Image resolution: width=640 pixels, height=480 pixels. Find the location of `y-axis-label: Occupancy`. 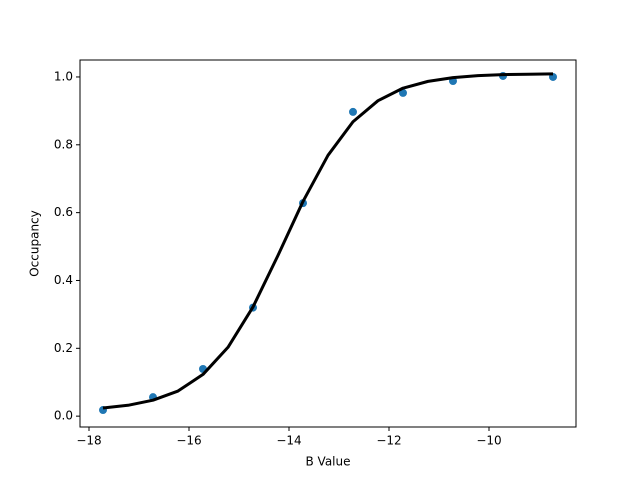

y-axis-label: Occupancy is located at coordinates (35, 243).